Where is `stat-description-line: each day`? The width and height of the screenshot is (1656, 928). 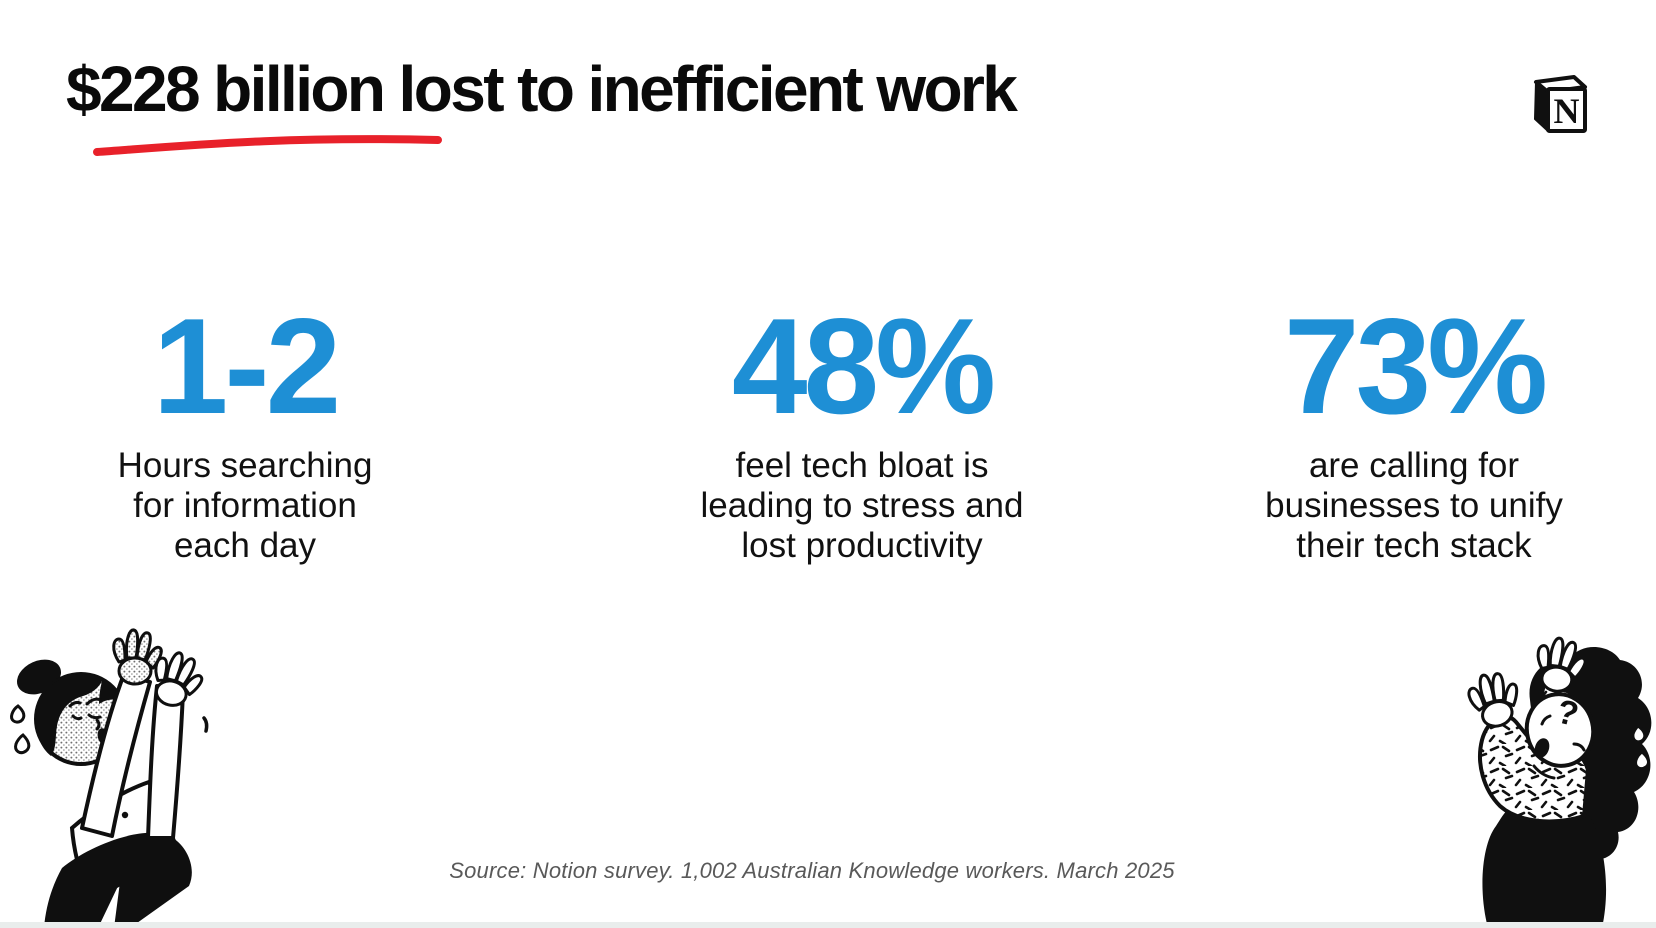 stat-description-line: each day is located at coordinates (245, 545).